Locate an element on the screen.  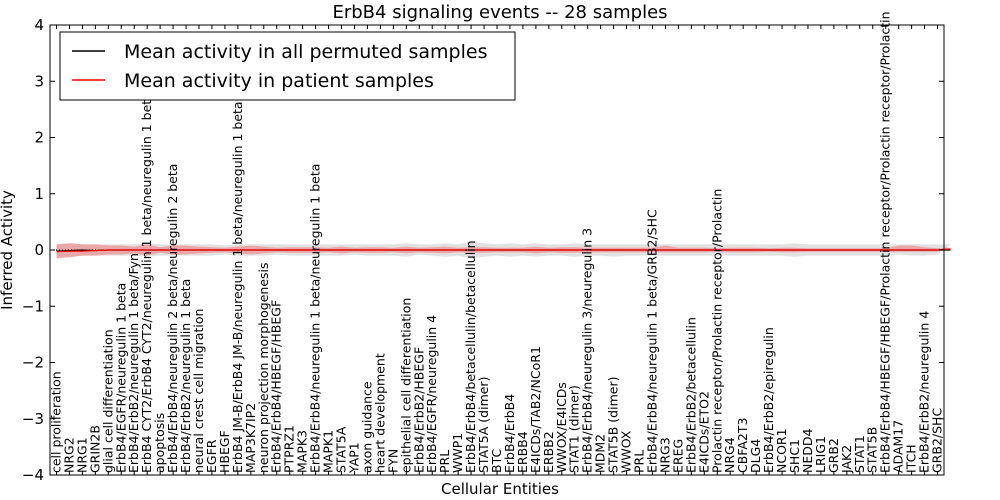
x-category-label: GRIN2B is located at coordinates (94, 449).